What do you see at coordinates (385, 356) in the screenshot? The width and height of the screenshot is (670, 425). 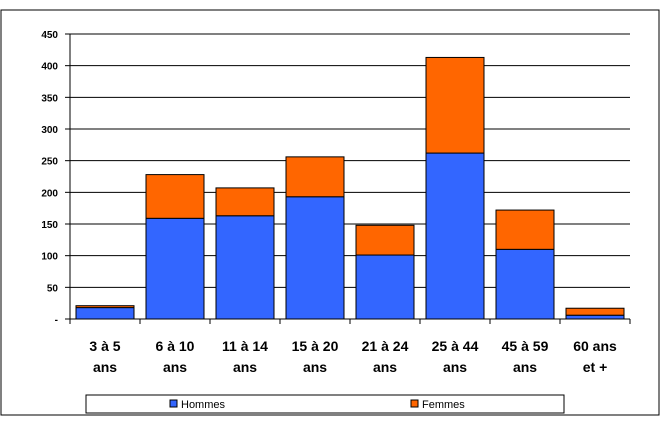 I see `x-tick-label: 21 à 24 ans` at bounding box center [385, 356].